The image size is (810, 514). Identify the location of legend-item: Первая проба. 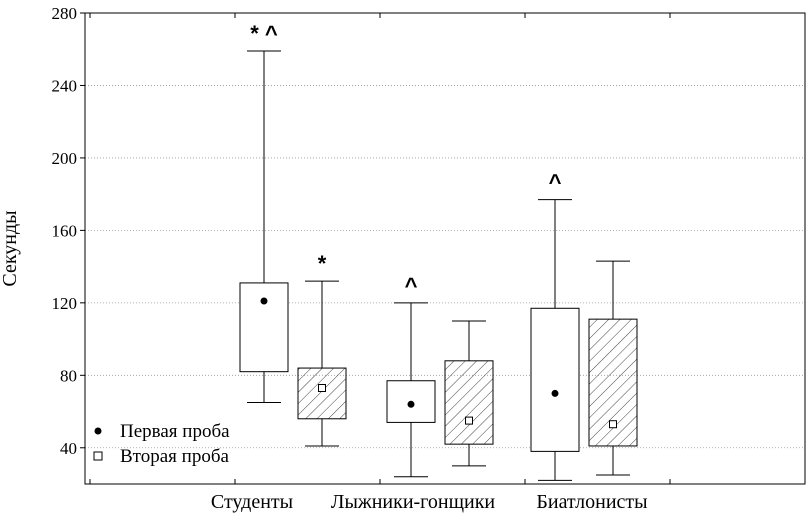
(162, 431).